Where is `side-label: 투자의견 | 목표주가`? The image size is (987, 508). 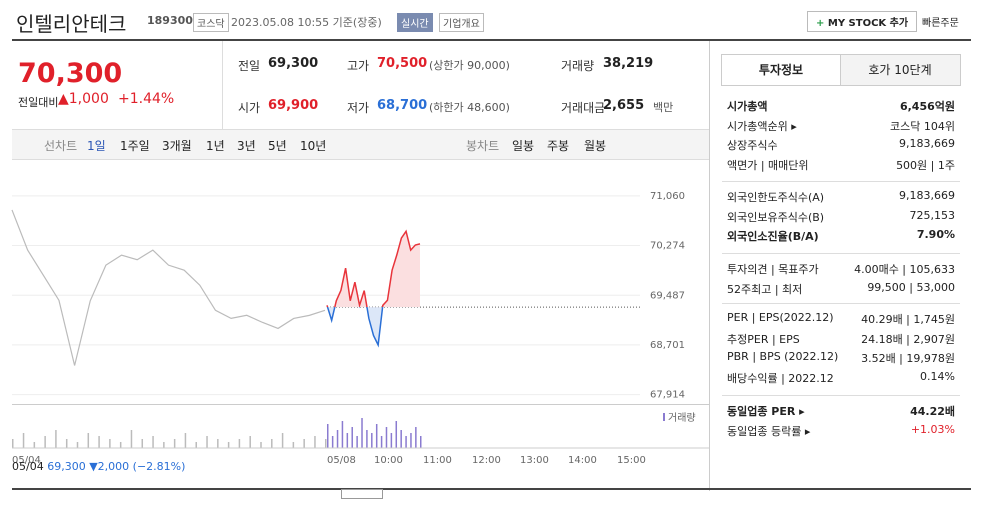 side-label: 투자의견 | 목표주가 is located at coordinates (773, 269).